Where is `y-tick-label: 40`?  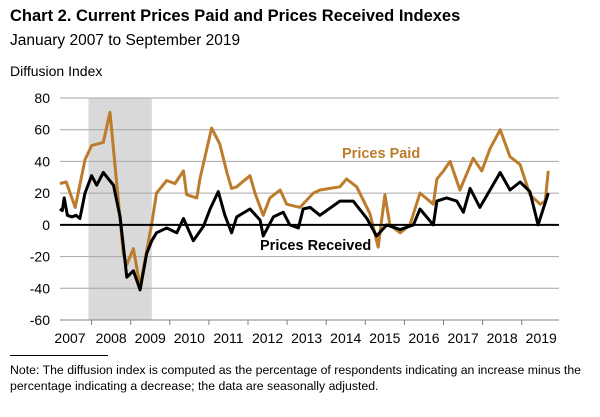 y-tick-label: 40 is located at coordinates (42, 161).